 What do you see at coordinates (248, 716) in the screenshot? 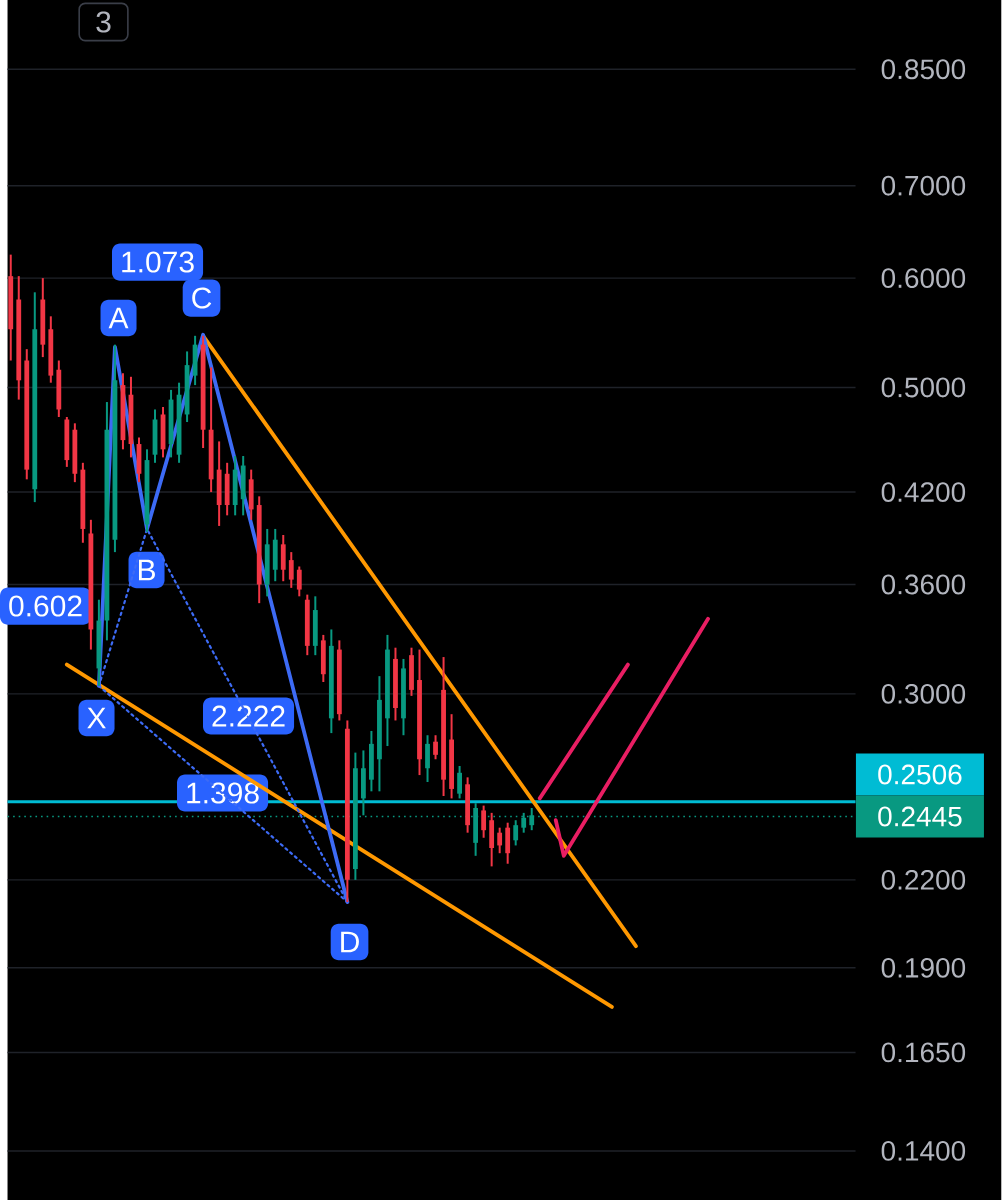
I see `annotation: 2.222` at bounding box center [248, 716].